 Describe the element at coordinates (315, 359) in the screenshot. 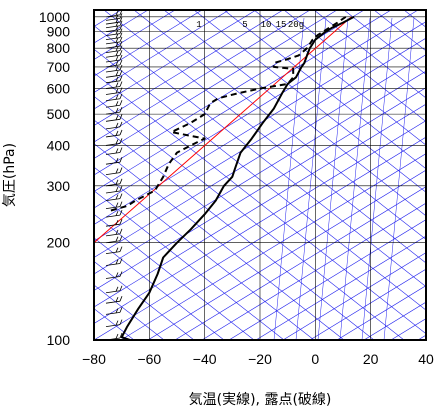

I see `x-tick-label: 0` at that location.